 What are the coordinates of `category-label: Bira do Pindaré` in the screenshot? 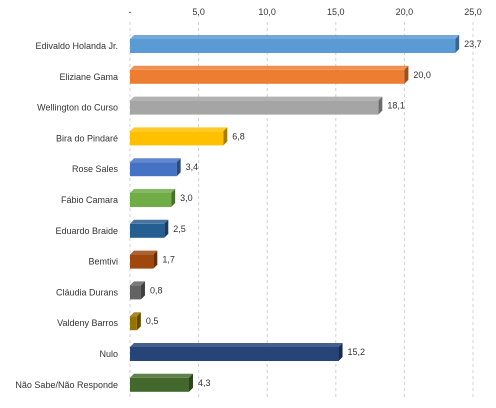 It's located at (87, 138).